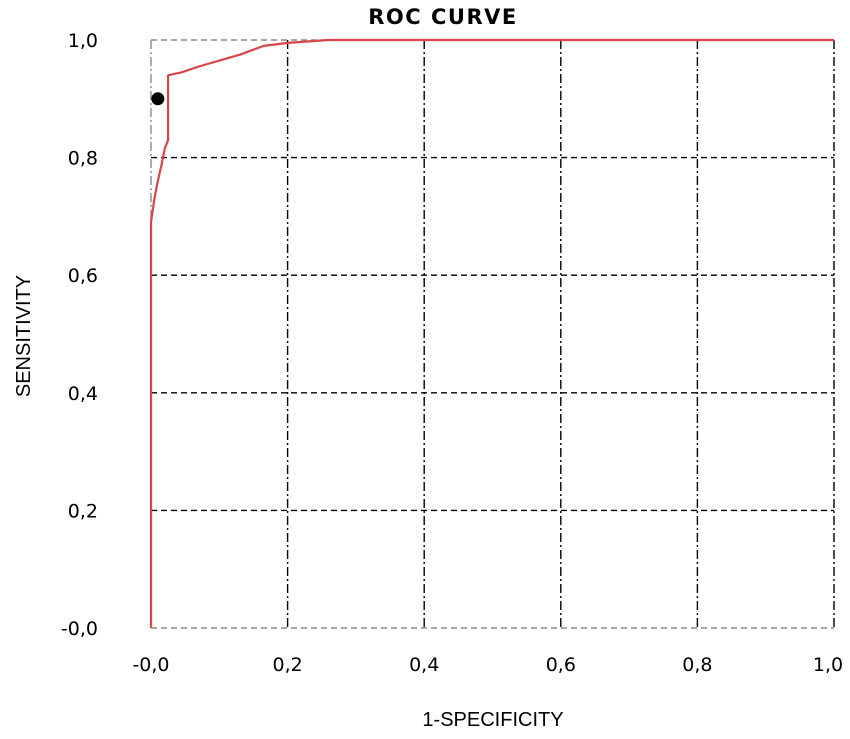 This screenshot has height=739, width=850. What do you see at coordinates (83, 511) in the screenshot?
I see `y-tick-label: 0,2` at bounding box center [83, 511].